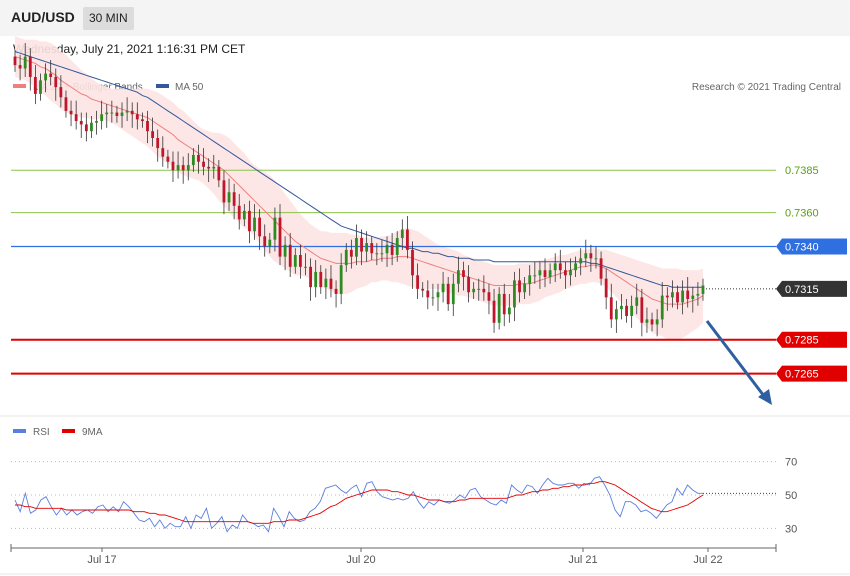  I want to click on forecast-arrow, so click(738, 362).